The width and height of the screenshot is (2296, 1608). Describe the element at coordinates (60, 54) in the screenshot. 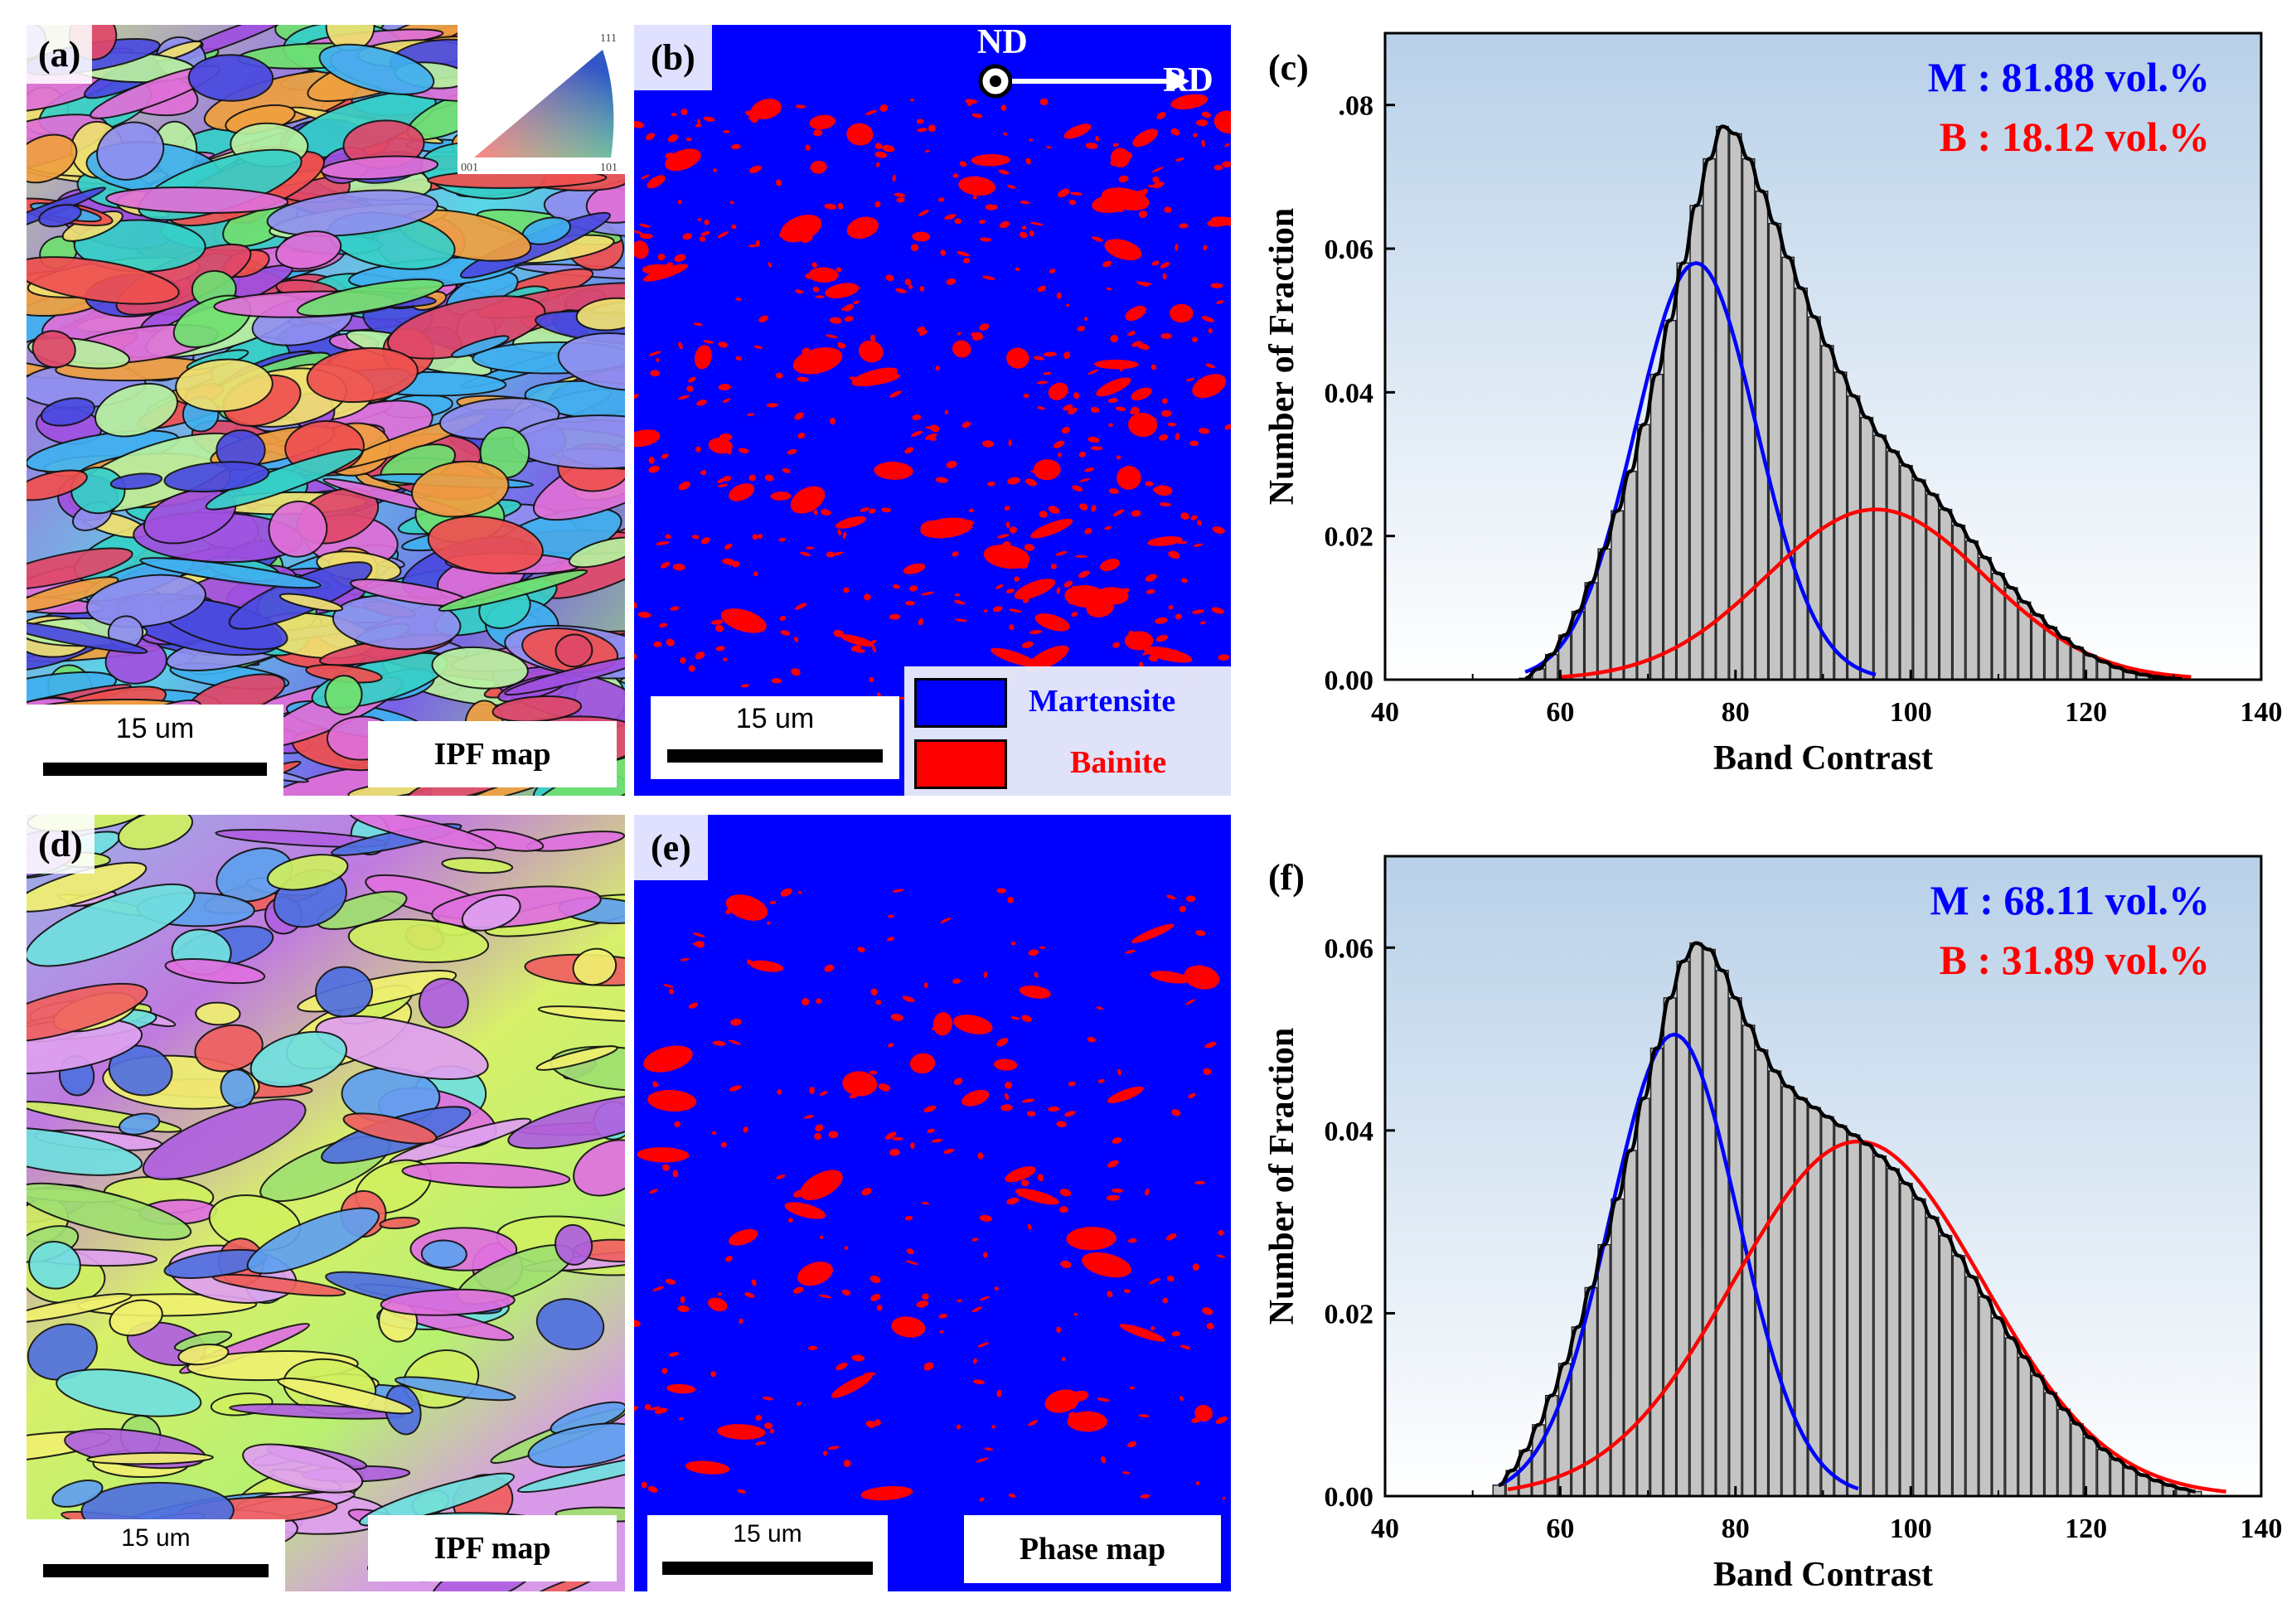

I see `panel-label: (a)` at that location.